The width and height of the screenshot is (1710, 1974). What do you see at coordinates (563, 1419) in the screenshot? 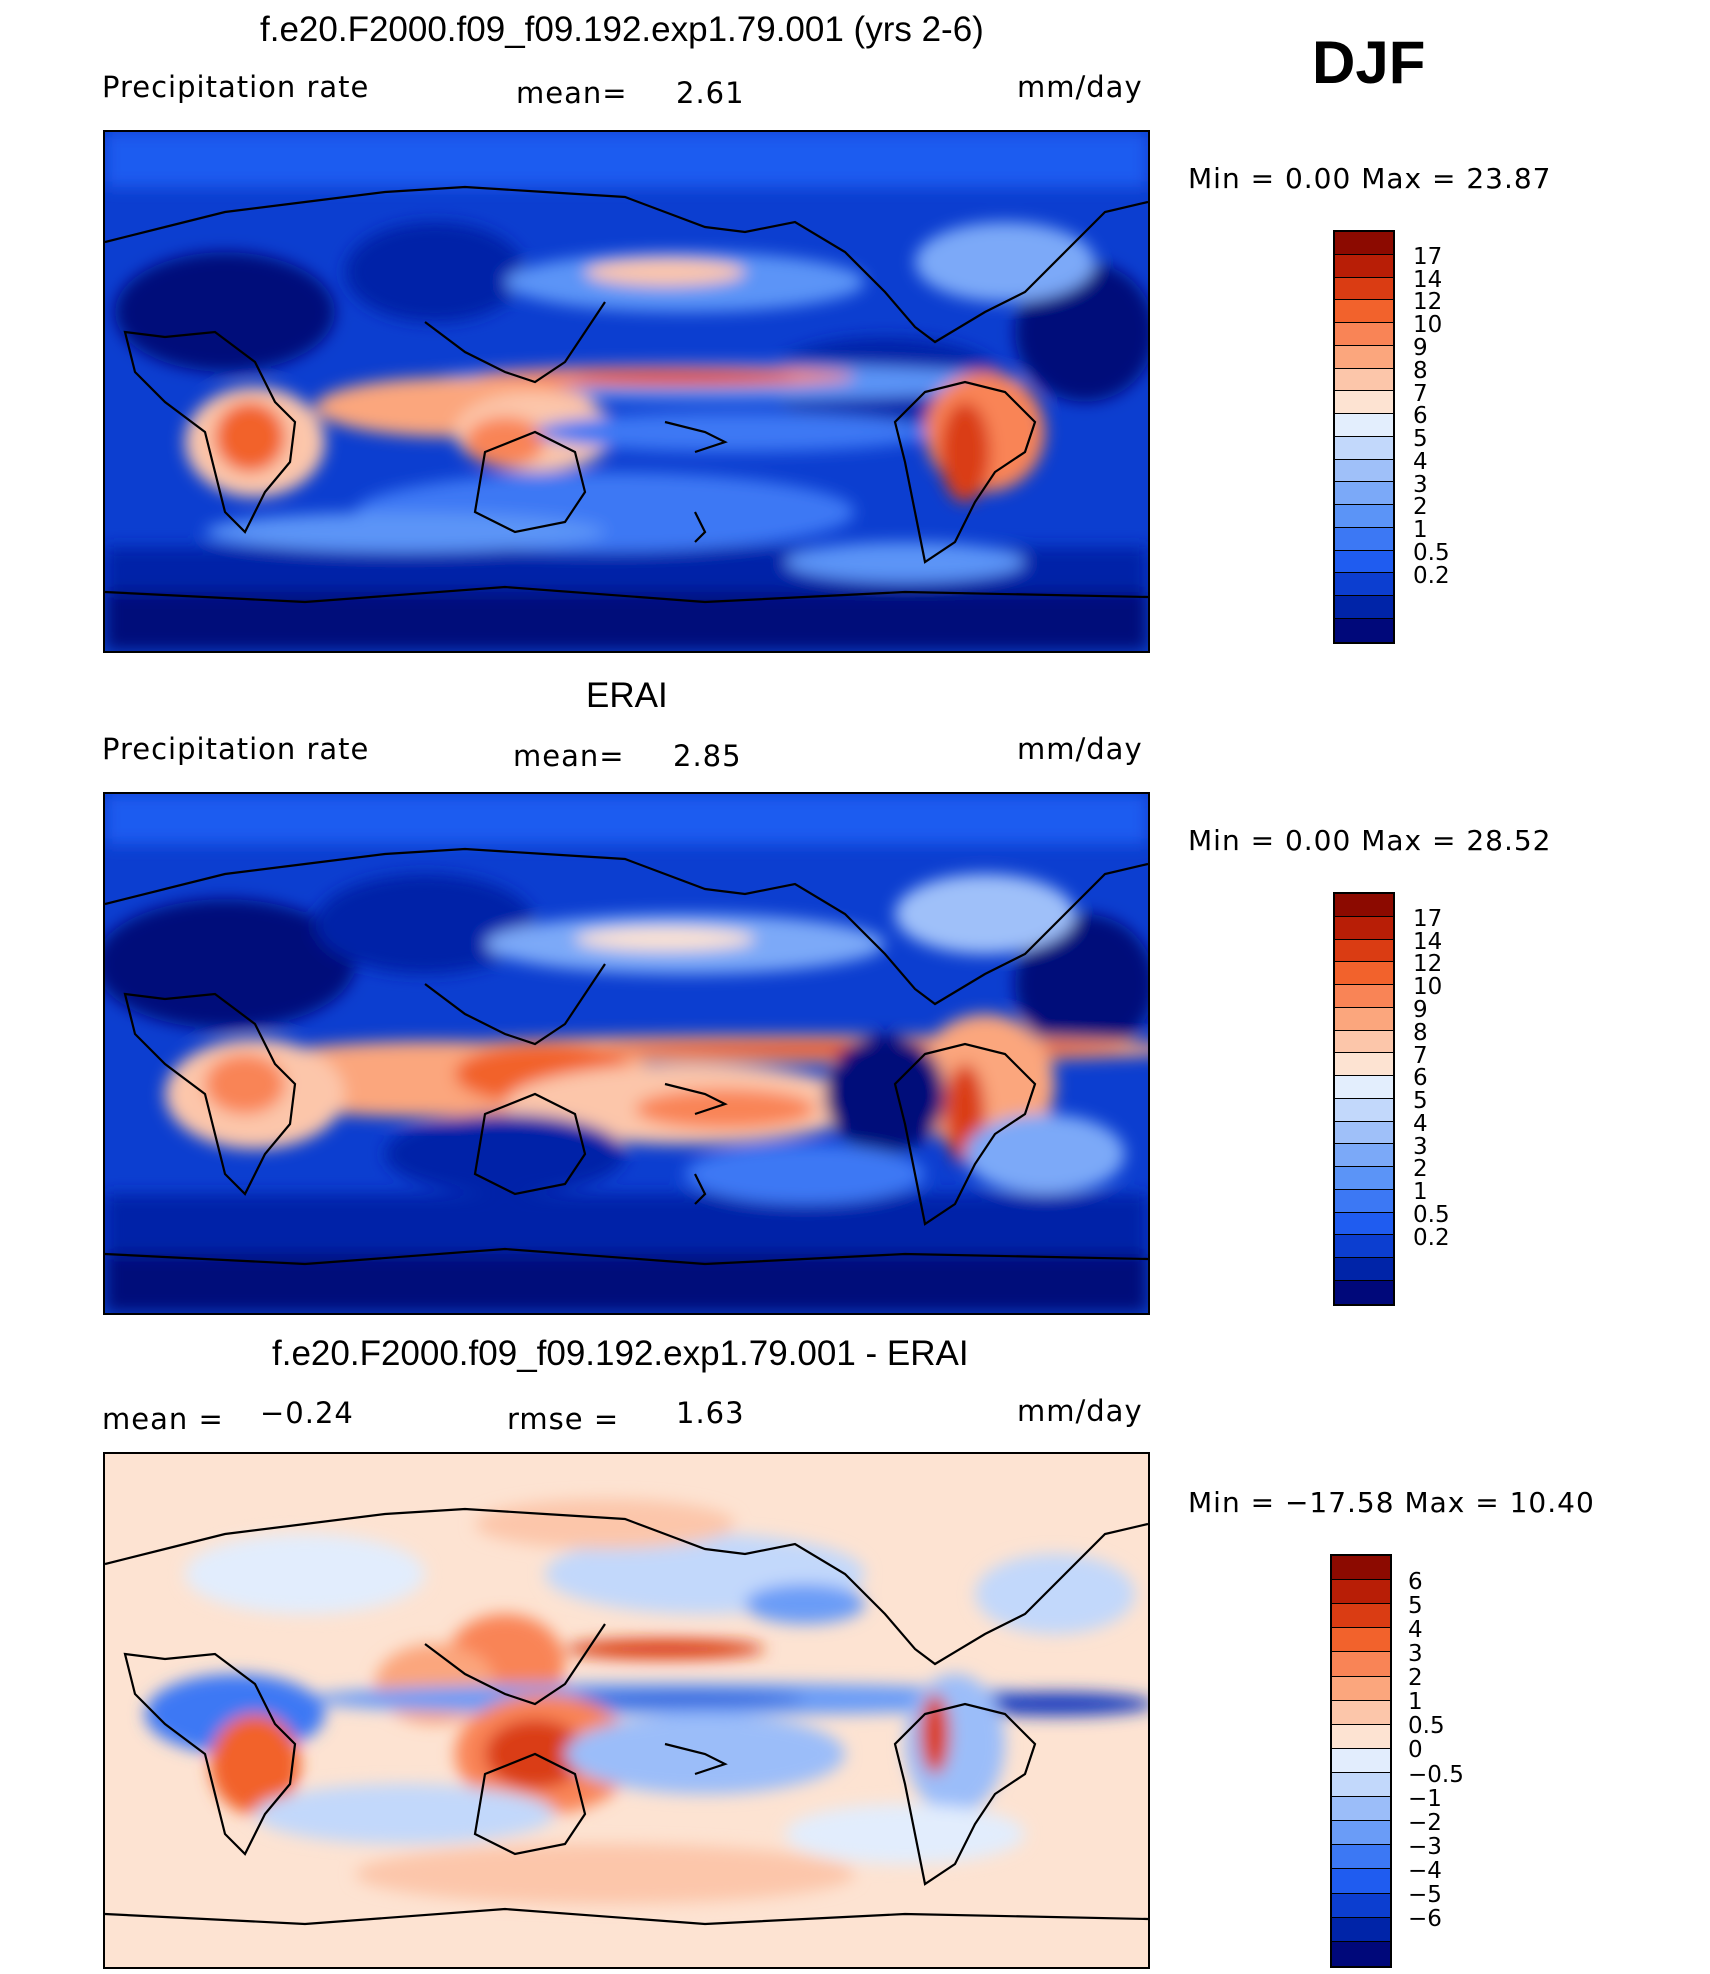
I see `panel3-rmse-label: rmse =` at bounding box center [563, 1419].